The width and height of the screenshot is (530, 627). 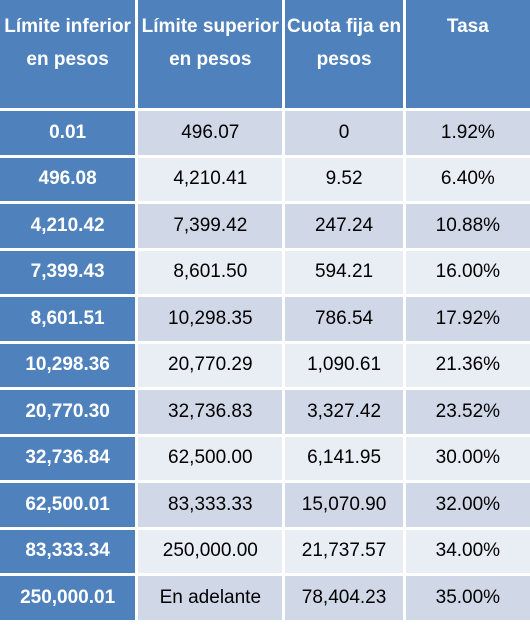 I want to click on cell-limite-superior: 8,601.50, so click(x=210, y=272).